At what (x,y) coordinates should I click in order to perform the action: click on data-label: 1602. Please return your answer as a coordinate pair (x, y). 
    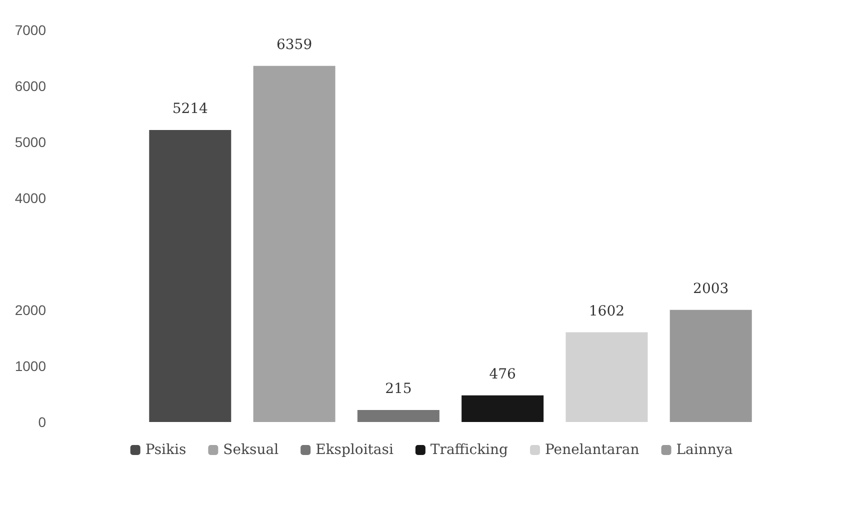
    Looking at the image, I should click on (606, 311).